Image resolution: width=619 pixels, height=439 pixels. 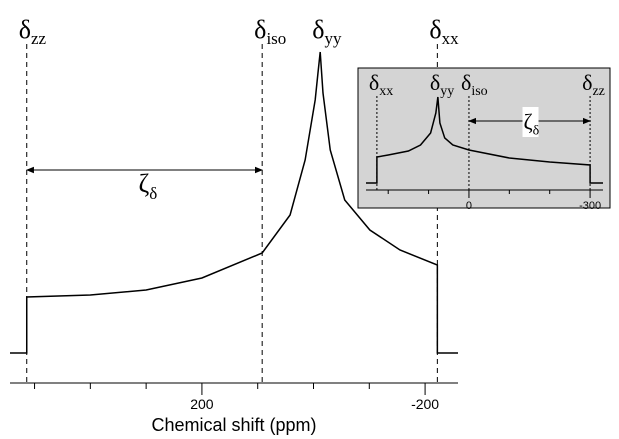 What do you see at coordinates (469, 206) in the screenshot?
I see `x-tick-label: 0` at bounding box center [469, 206].